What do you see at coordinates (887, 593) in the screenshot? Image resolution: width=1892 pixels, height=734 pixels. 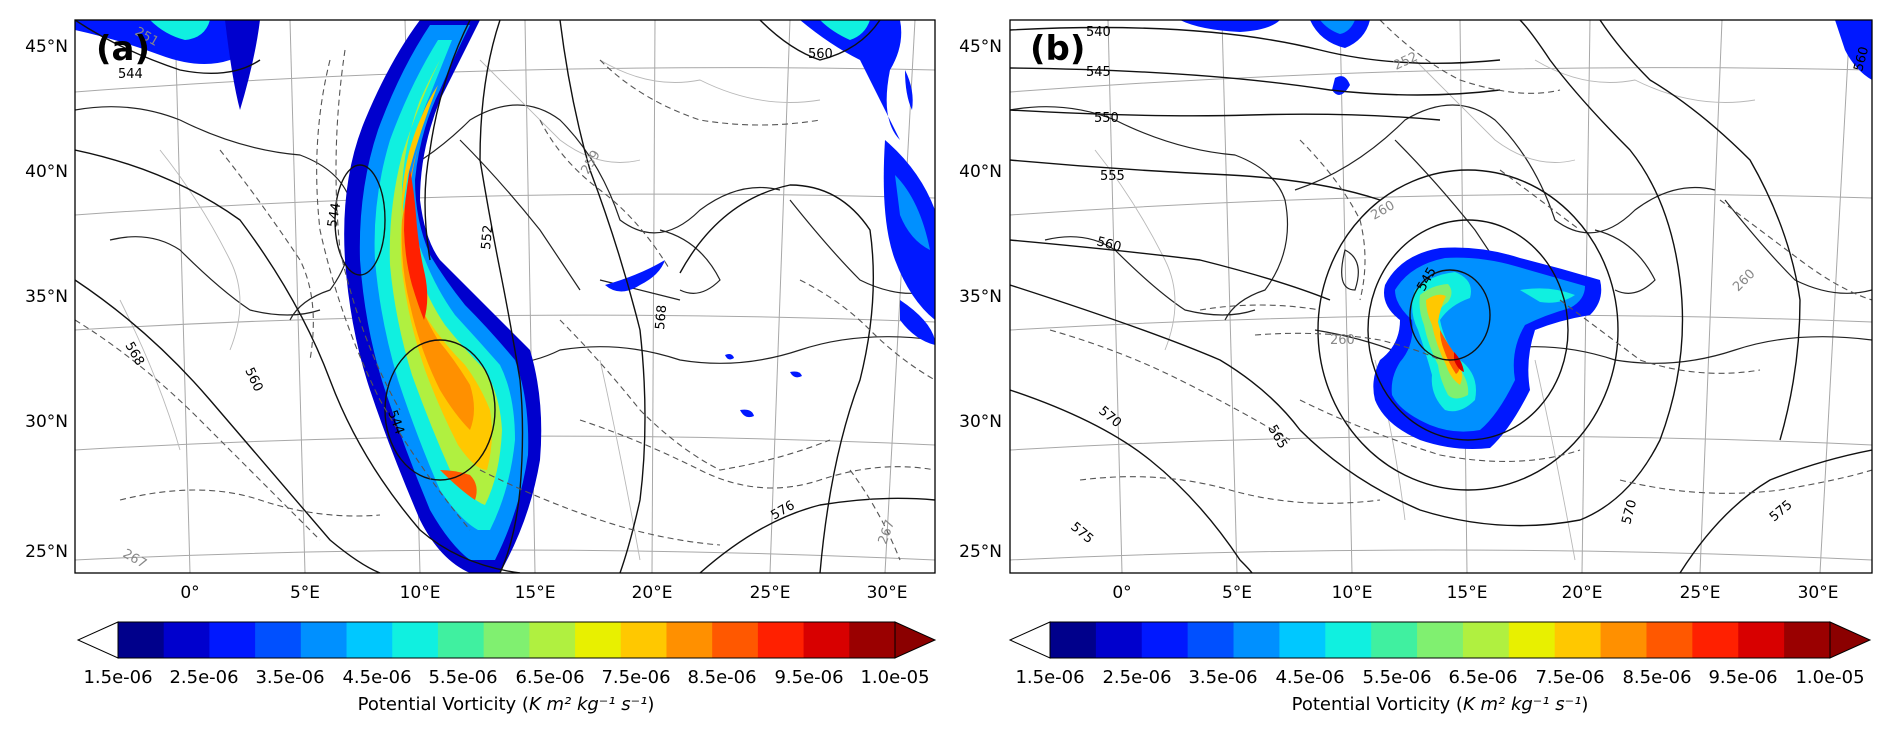 I see `panel-a-lon-tick-30: 30°E` at bounding box center [887, 593].